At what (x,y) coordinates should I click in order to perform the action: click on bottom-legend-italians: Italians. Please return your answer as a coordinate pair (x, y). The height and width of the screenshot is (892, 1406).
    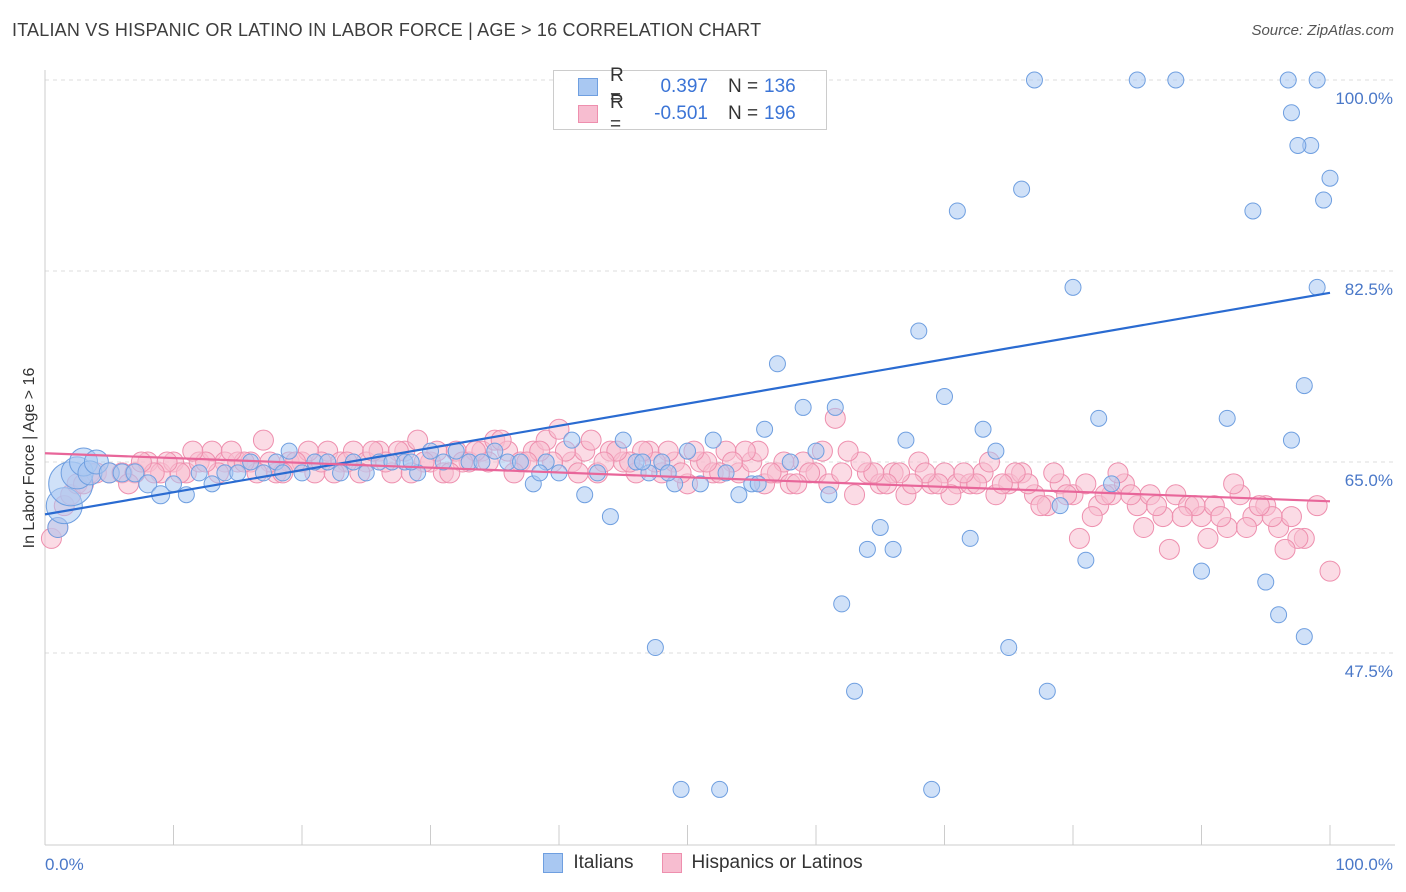
    Looking at the image, I should click on (588, 863).